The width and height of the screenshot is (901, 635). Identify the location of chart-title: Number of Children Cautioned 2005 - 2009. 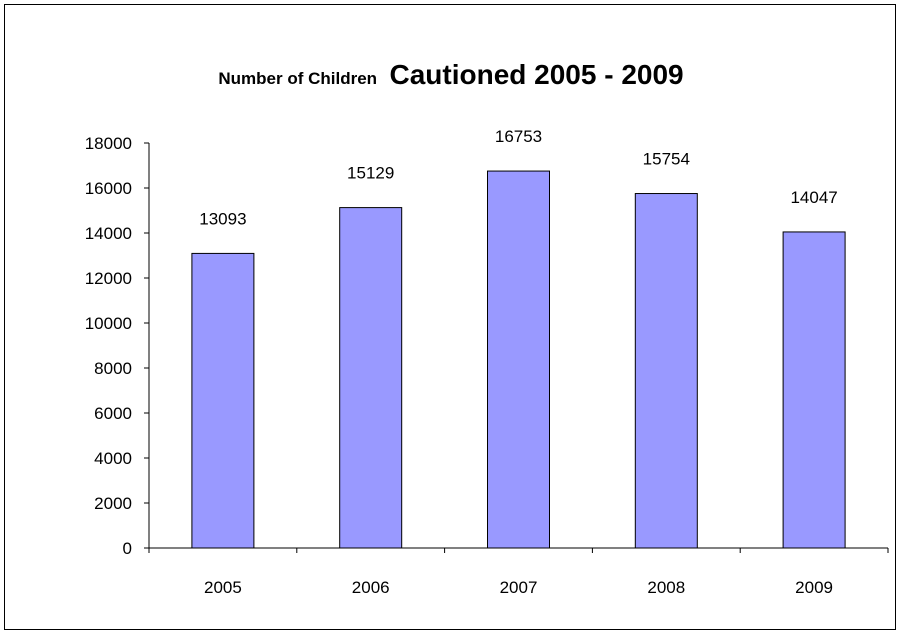
(450, 74).